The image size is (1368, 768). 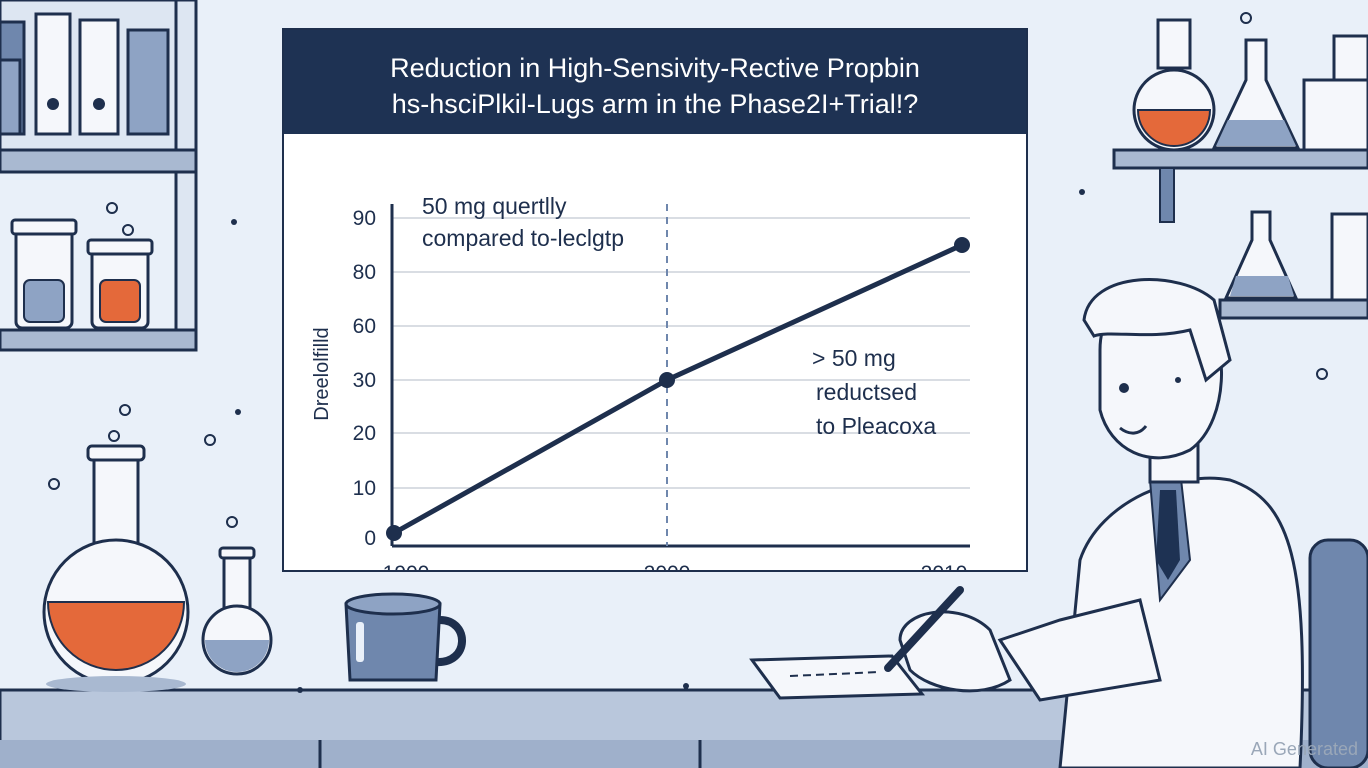 I want to click on y-tick-label: 20, so click(x=364, y=433).